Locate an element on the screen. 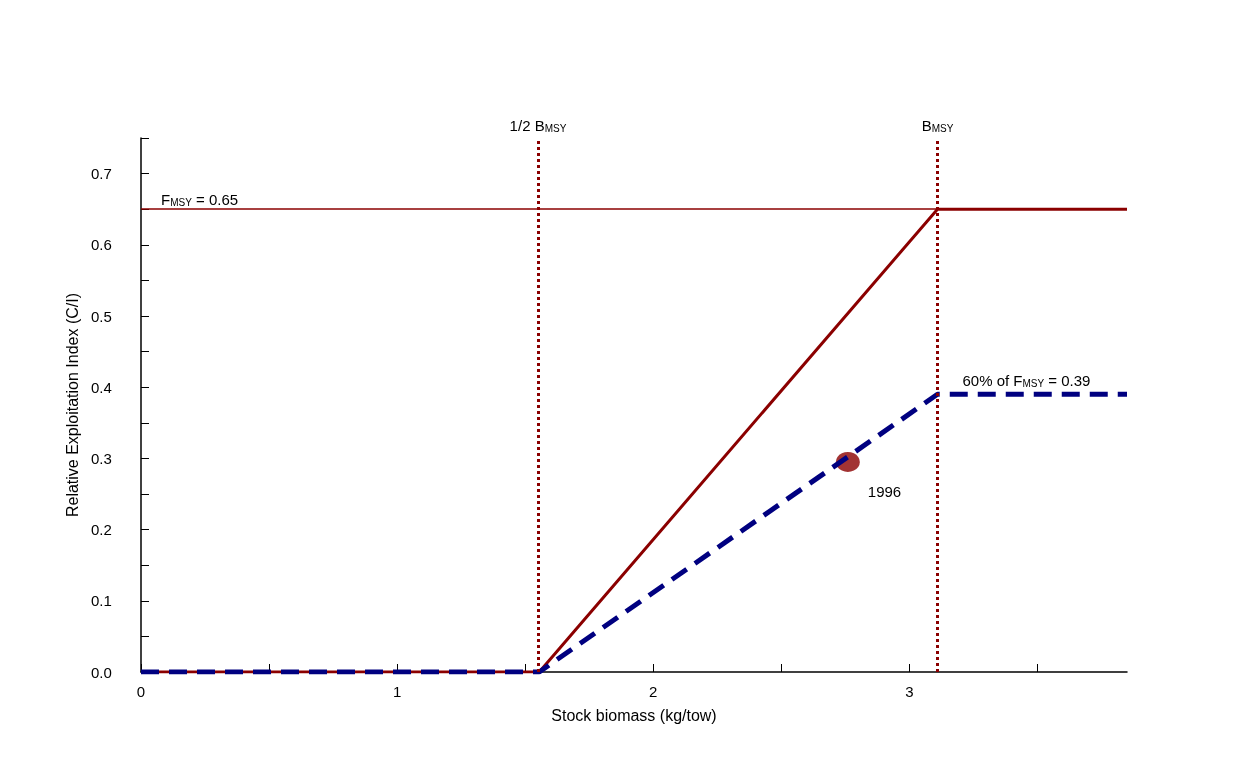  y-tick-label: 0.6 is located at coordinates (101, 245).